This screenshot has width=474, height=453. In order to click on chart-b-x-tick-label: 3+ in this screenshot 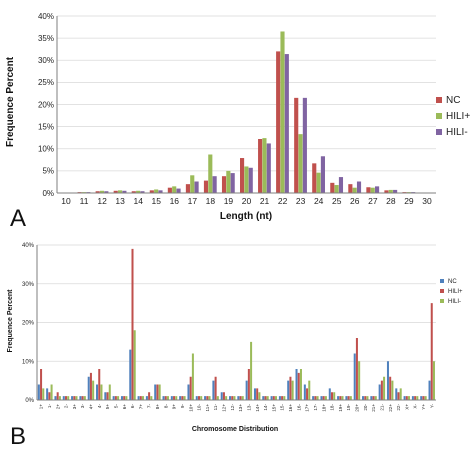, I will do `click(74, 407)`.